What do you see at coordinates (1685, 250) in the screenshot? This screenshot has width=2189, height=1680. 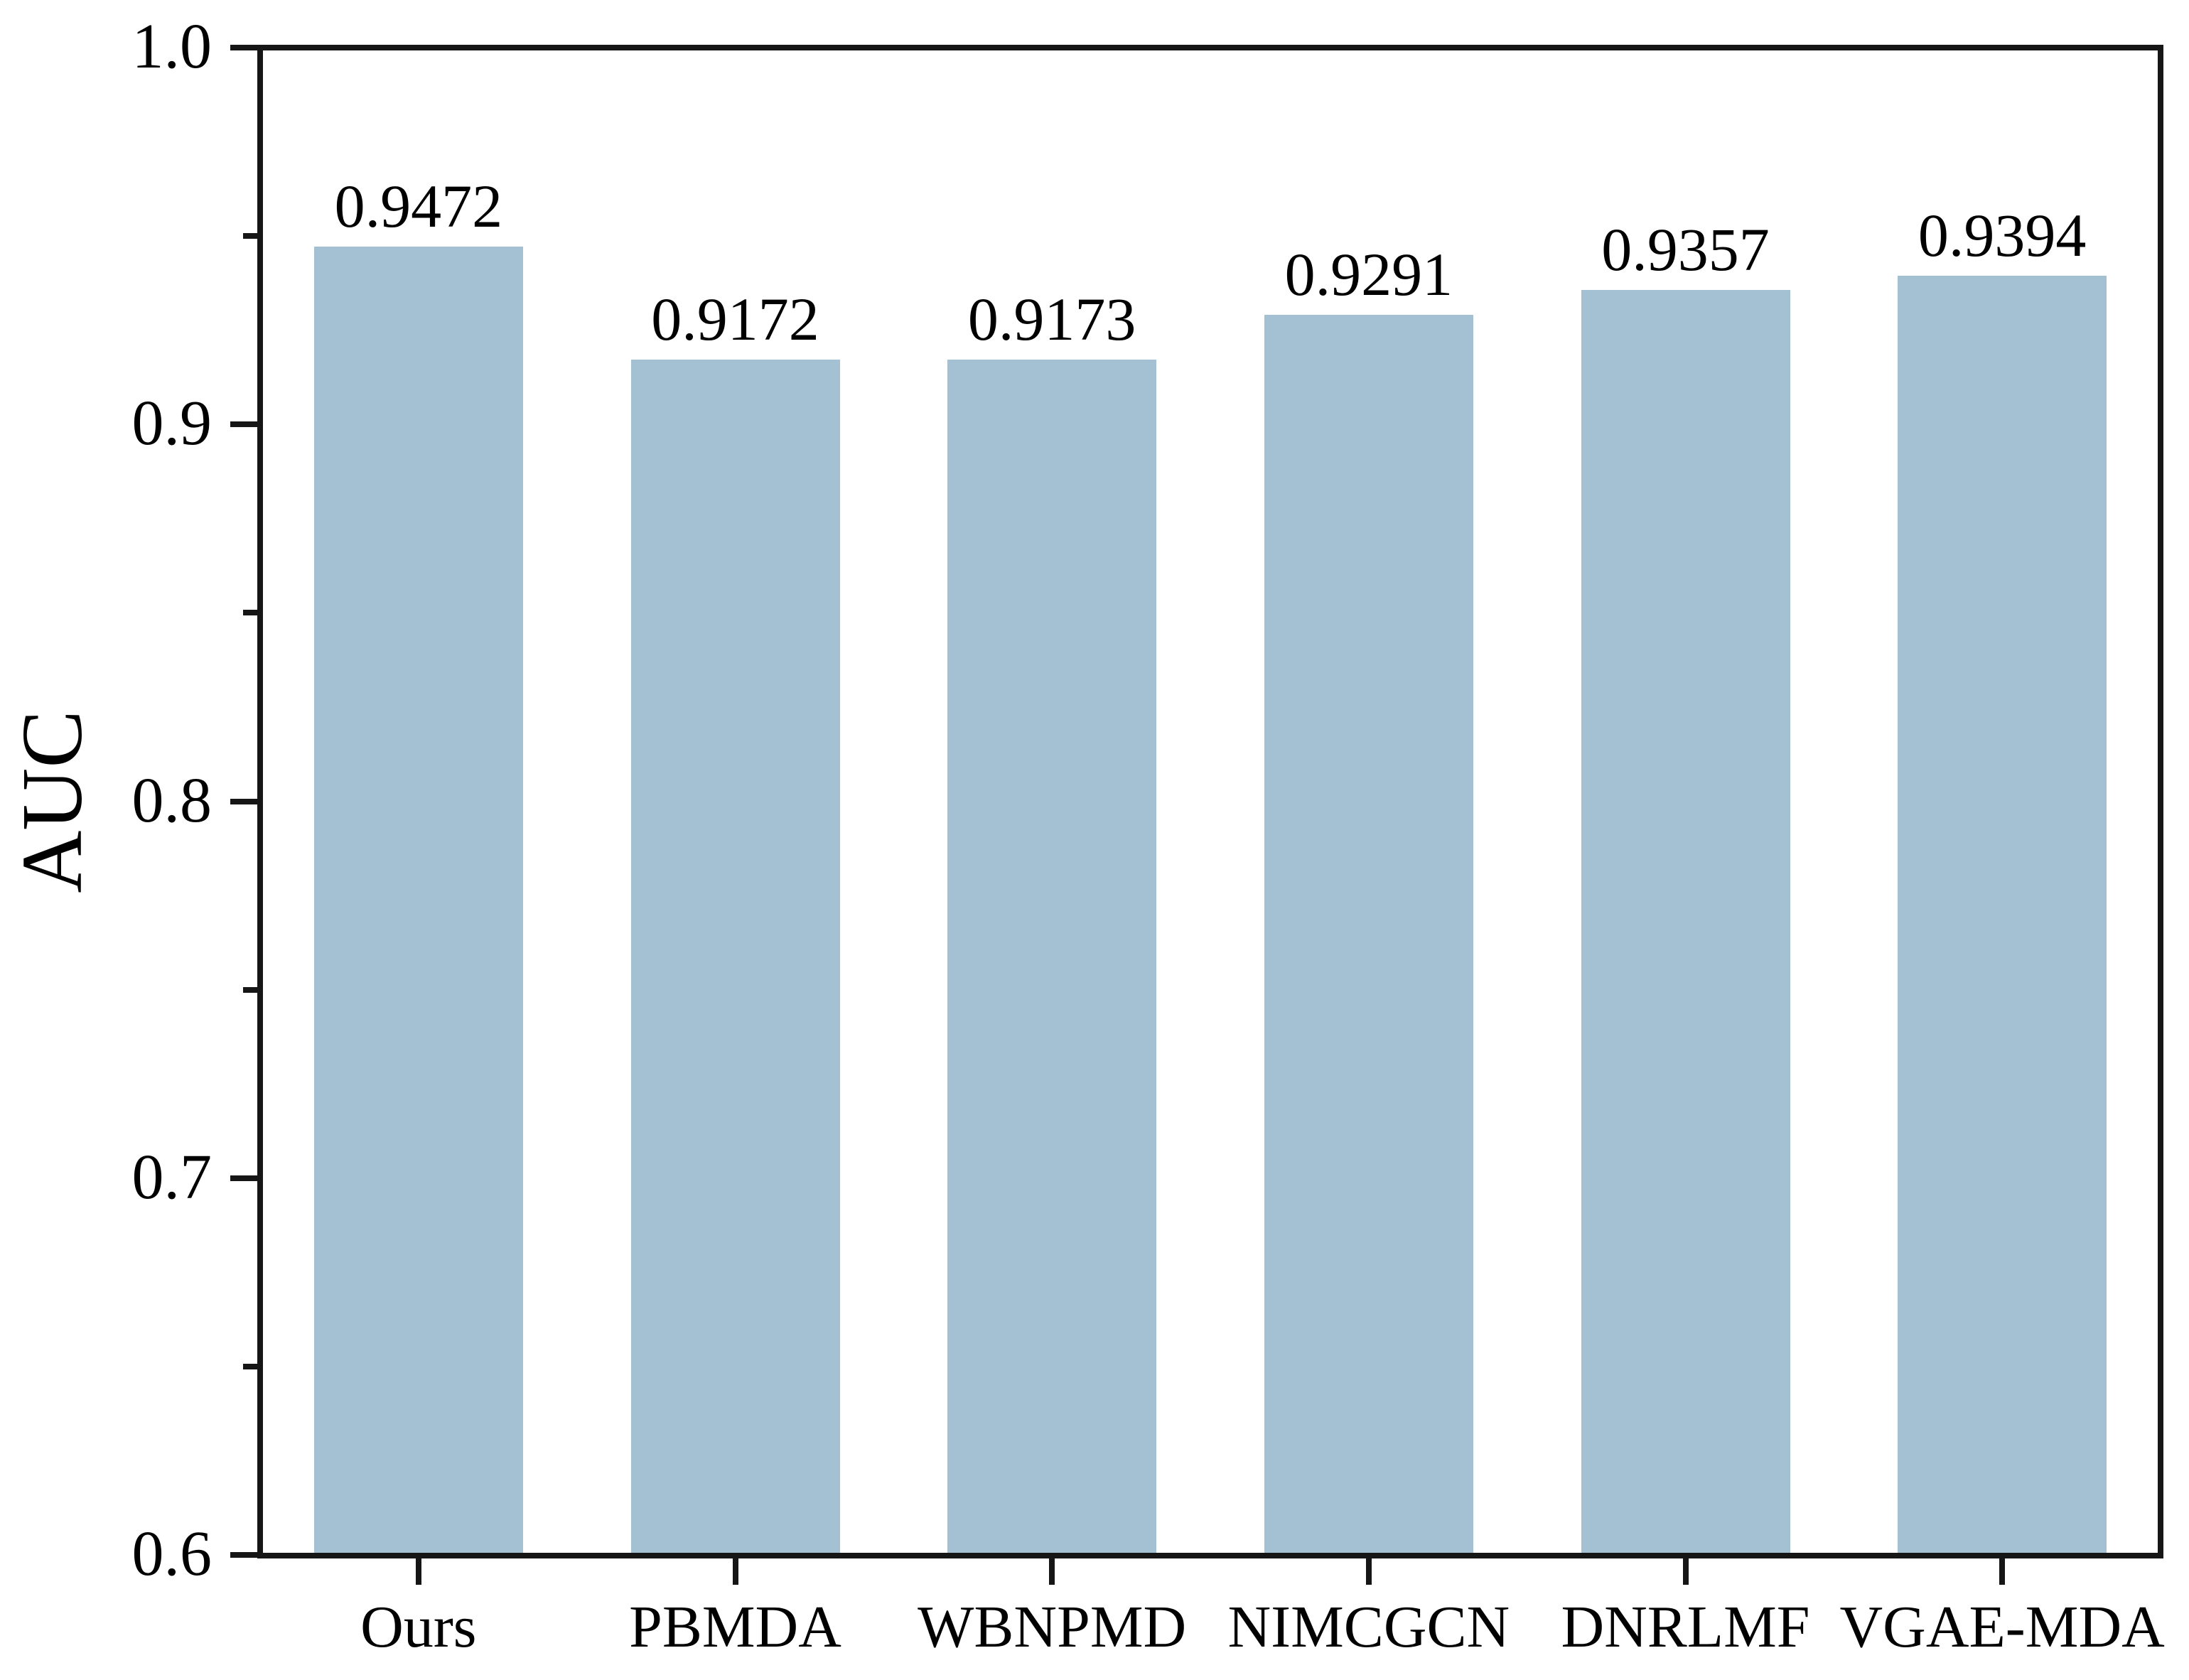 I see `bar-value-label-dnrlmf: 0.9357` at bounding box center [1685, 250].